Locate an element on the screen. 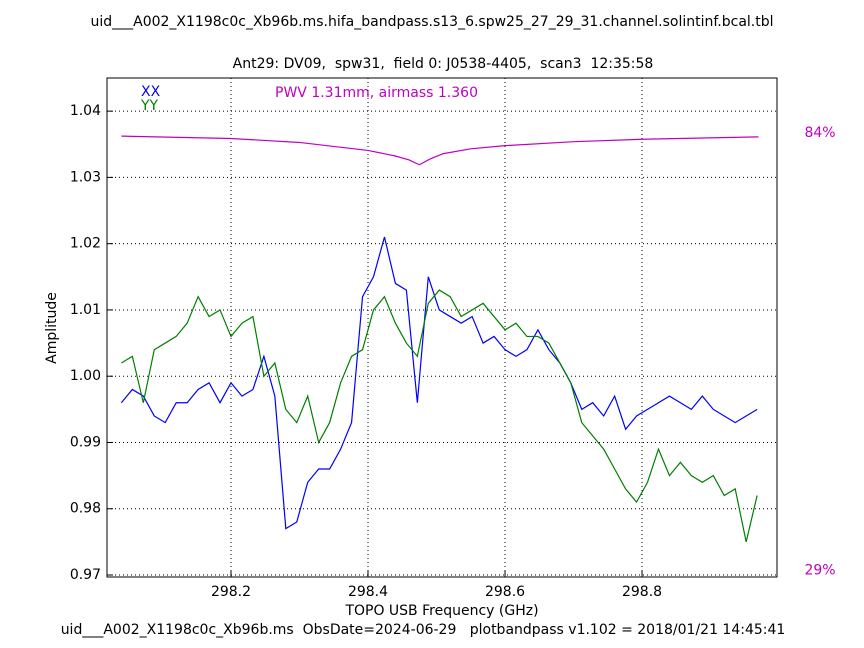  y-tick-label: 1.01 is located at coordinates (85, 310).